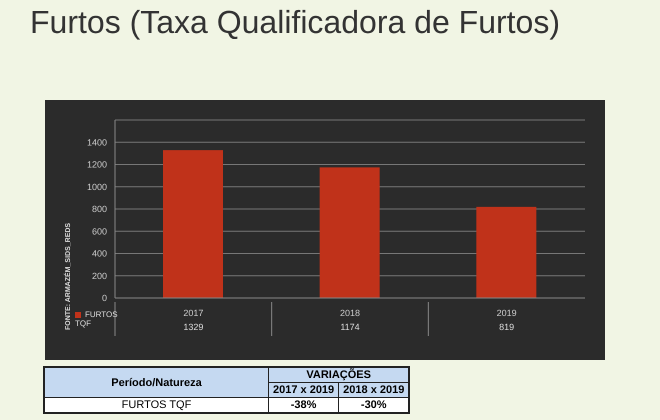 This screenshot has height=420, width=660. Describe the element at coordinates (374, 405) in the screenshot. I see `text: -30%` at that location.